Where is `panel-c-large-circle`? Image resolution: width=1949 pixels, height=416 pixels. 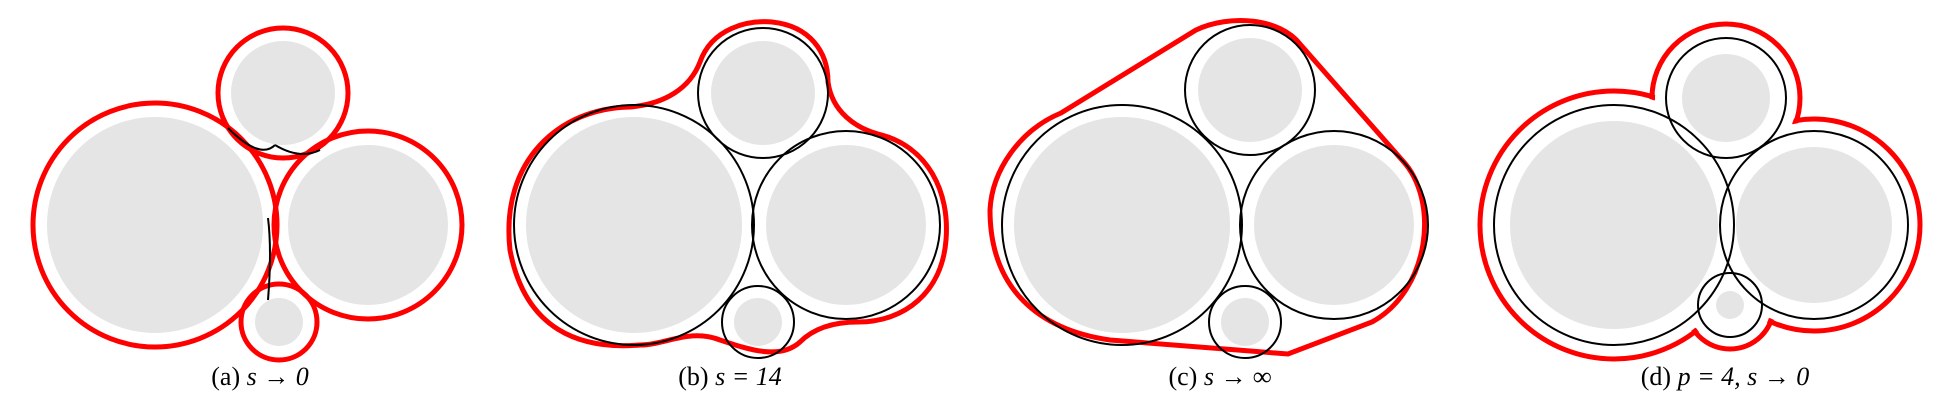 panel-c-large-circle is located at coordinates (1122, 225).